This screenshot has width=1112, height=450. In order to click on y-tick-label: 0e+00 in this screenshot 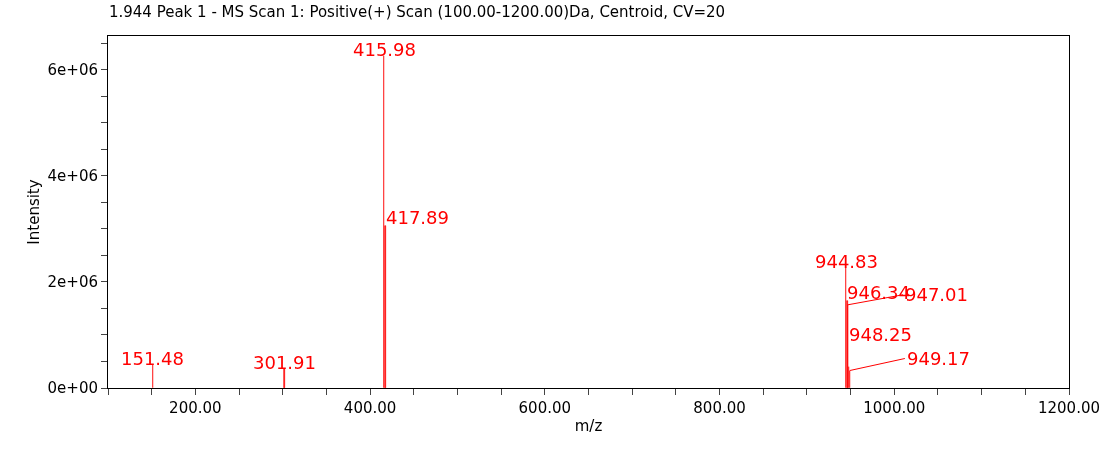, I will do `click(72, 388)`.